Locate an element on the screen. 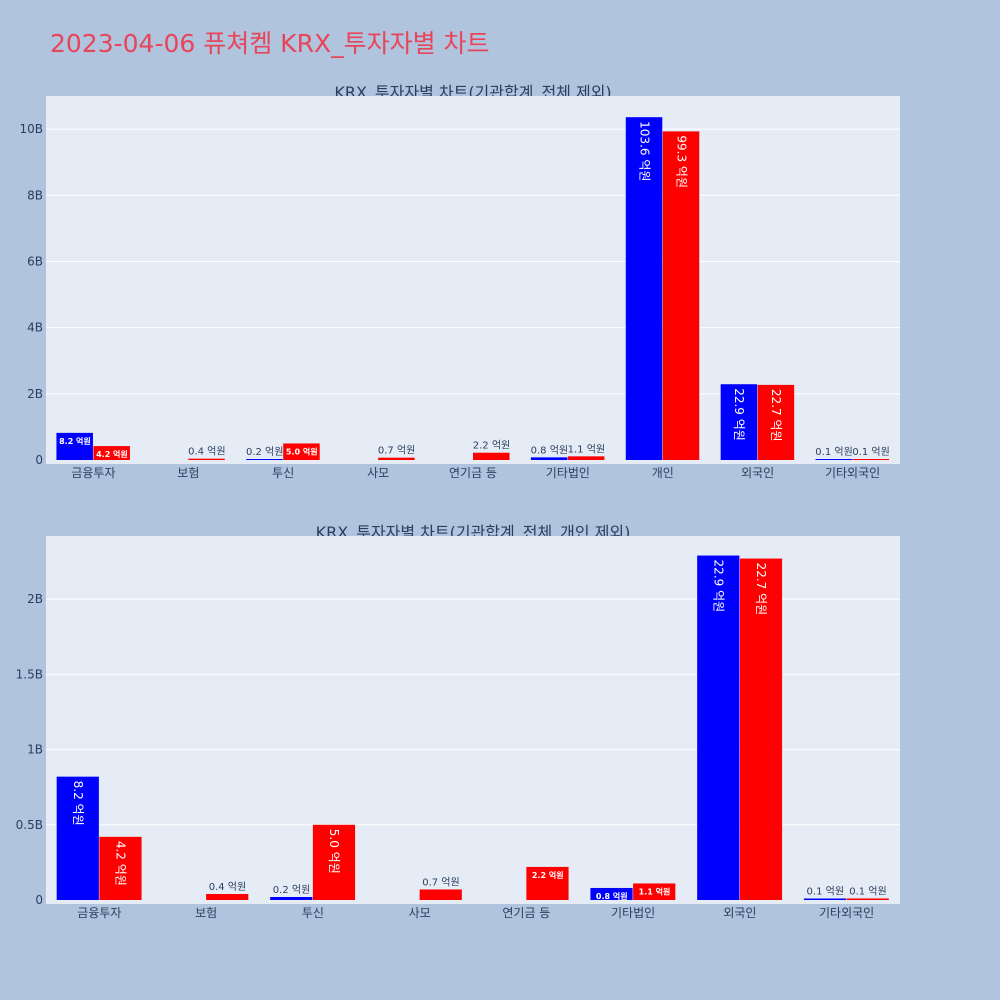 This screenshot has height=1000, width=1000. y-tick-label: 8B is located at coordinates (35, 195).